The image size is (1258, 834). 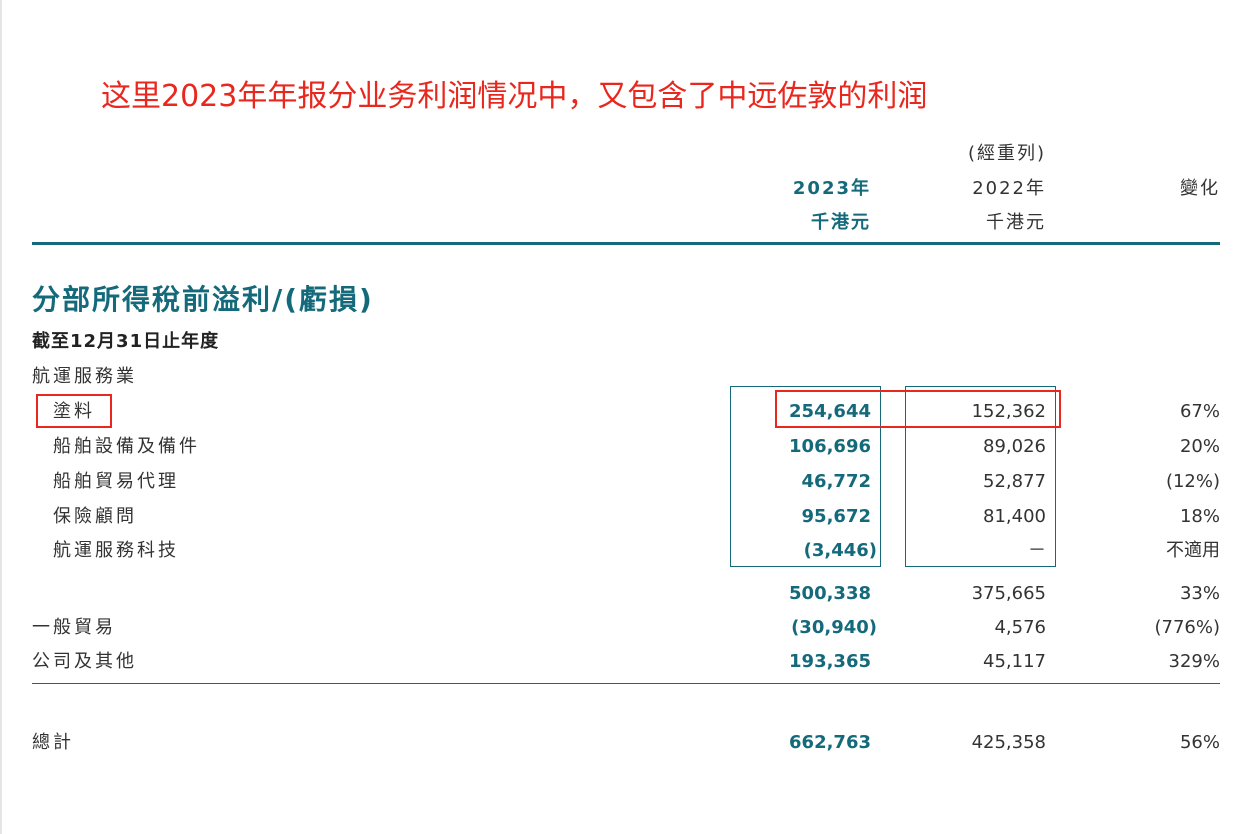 What do you see at coordinates (1009, 188) in the screenshot?
I see `prior-year-header: 2022年` at bounding box center [1009, 188].